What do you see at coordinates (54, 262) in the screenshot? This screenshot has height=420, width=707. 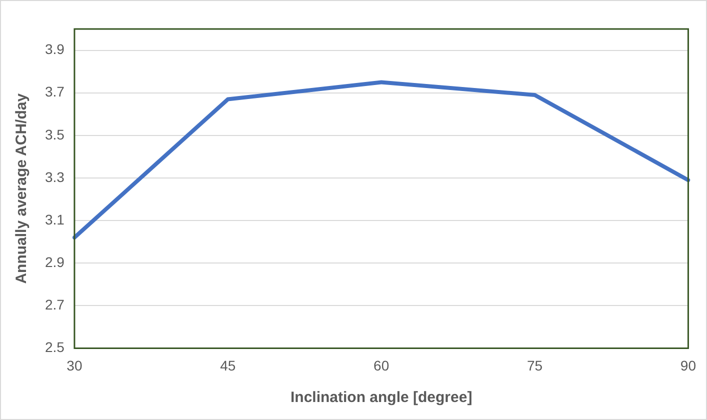 I see `y-tick-label: 2.9` at bounding box center [54, 262].